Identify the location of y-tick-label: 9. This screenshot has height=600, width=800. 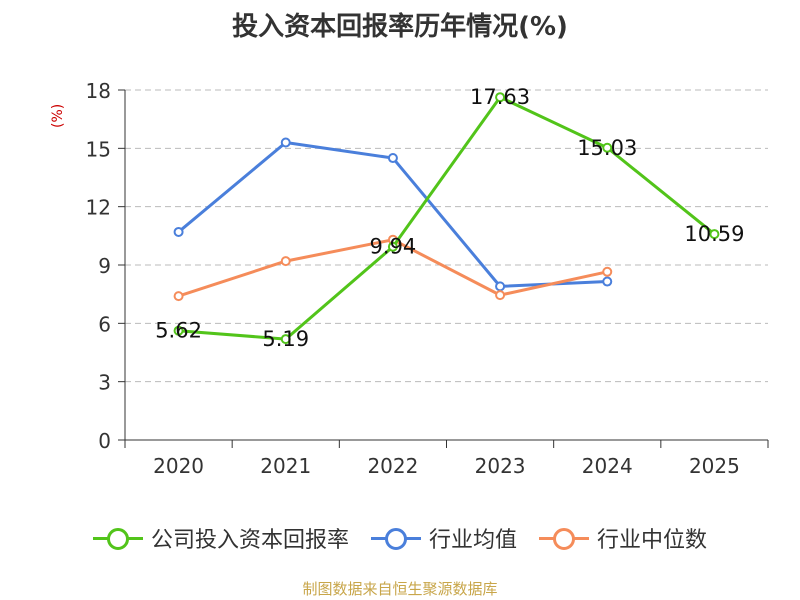
(104, 266).